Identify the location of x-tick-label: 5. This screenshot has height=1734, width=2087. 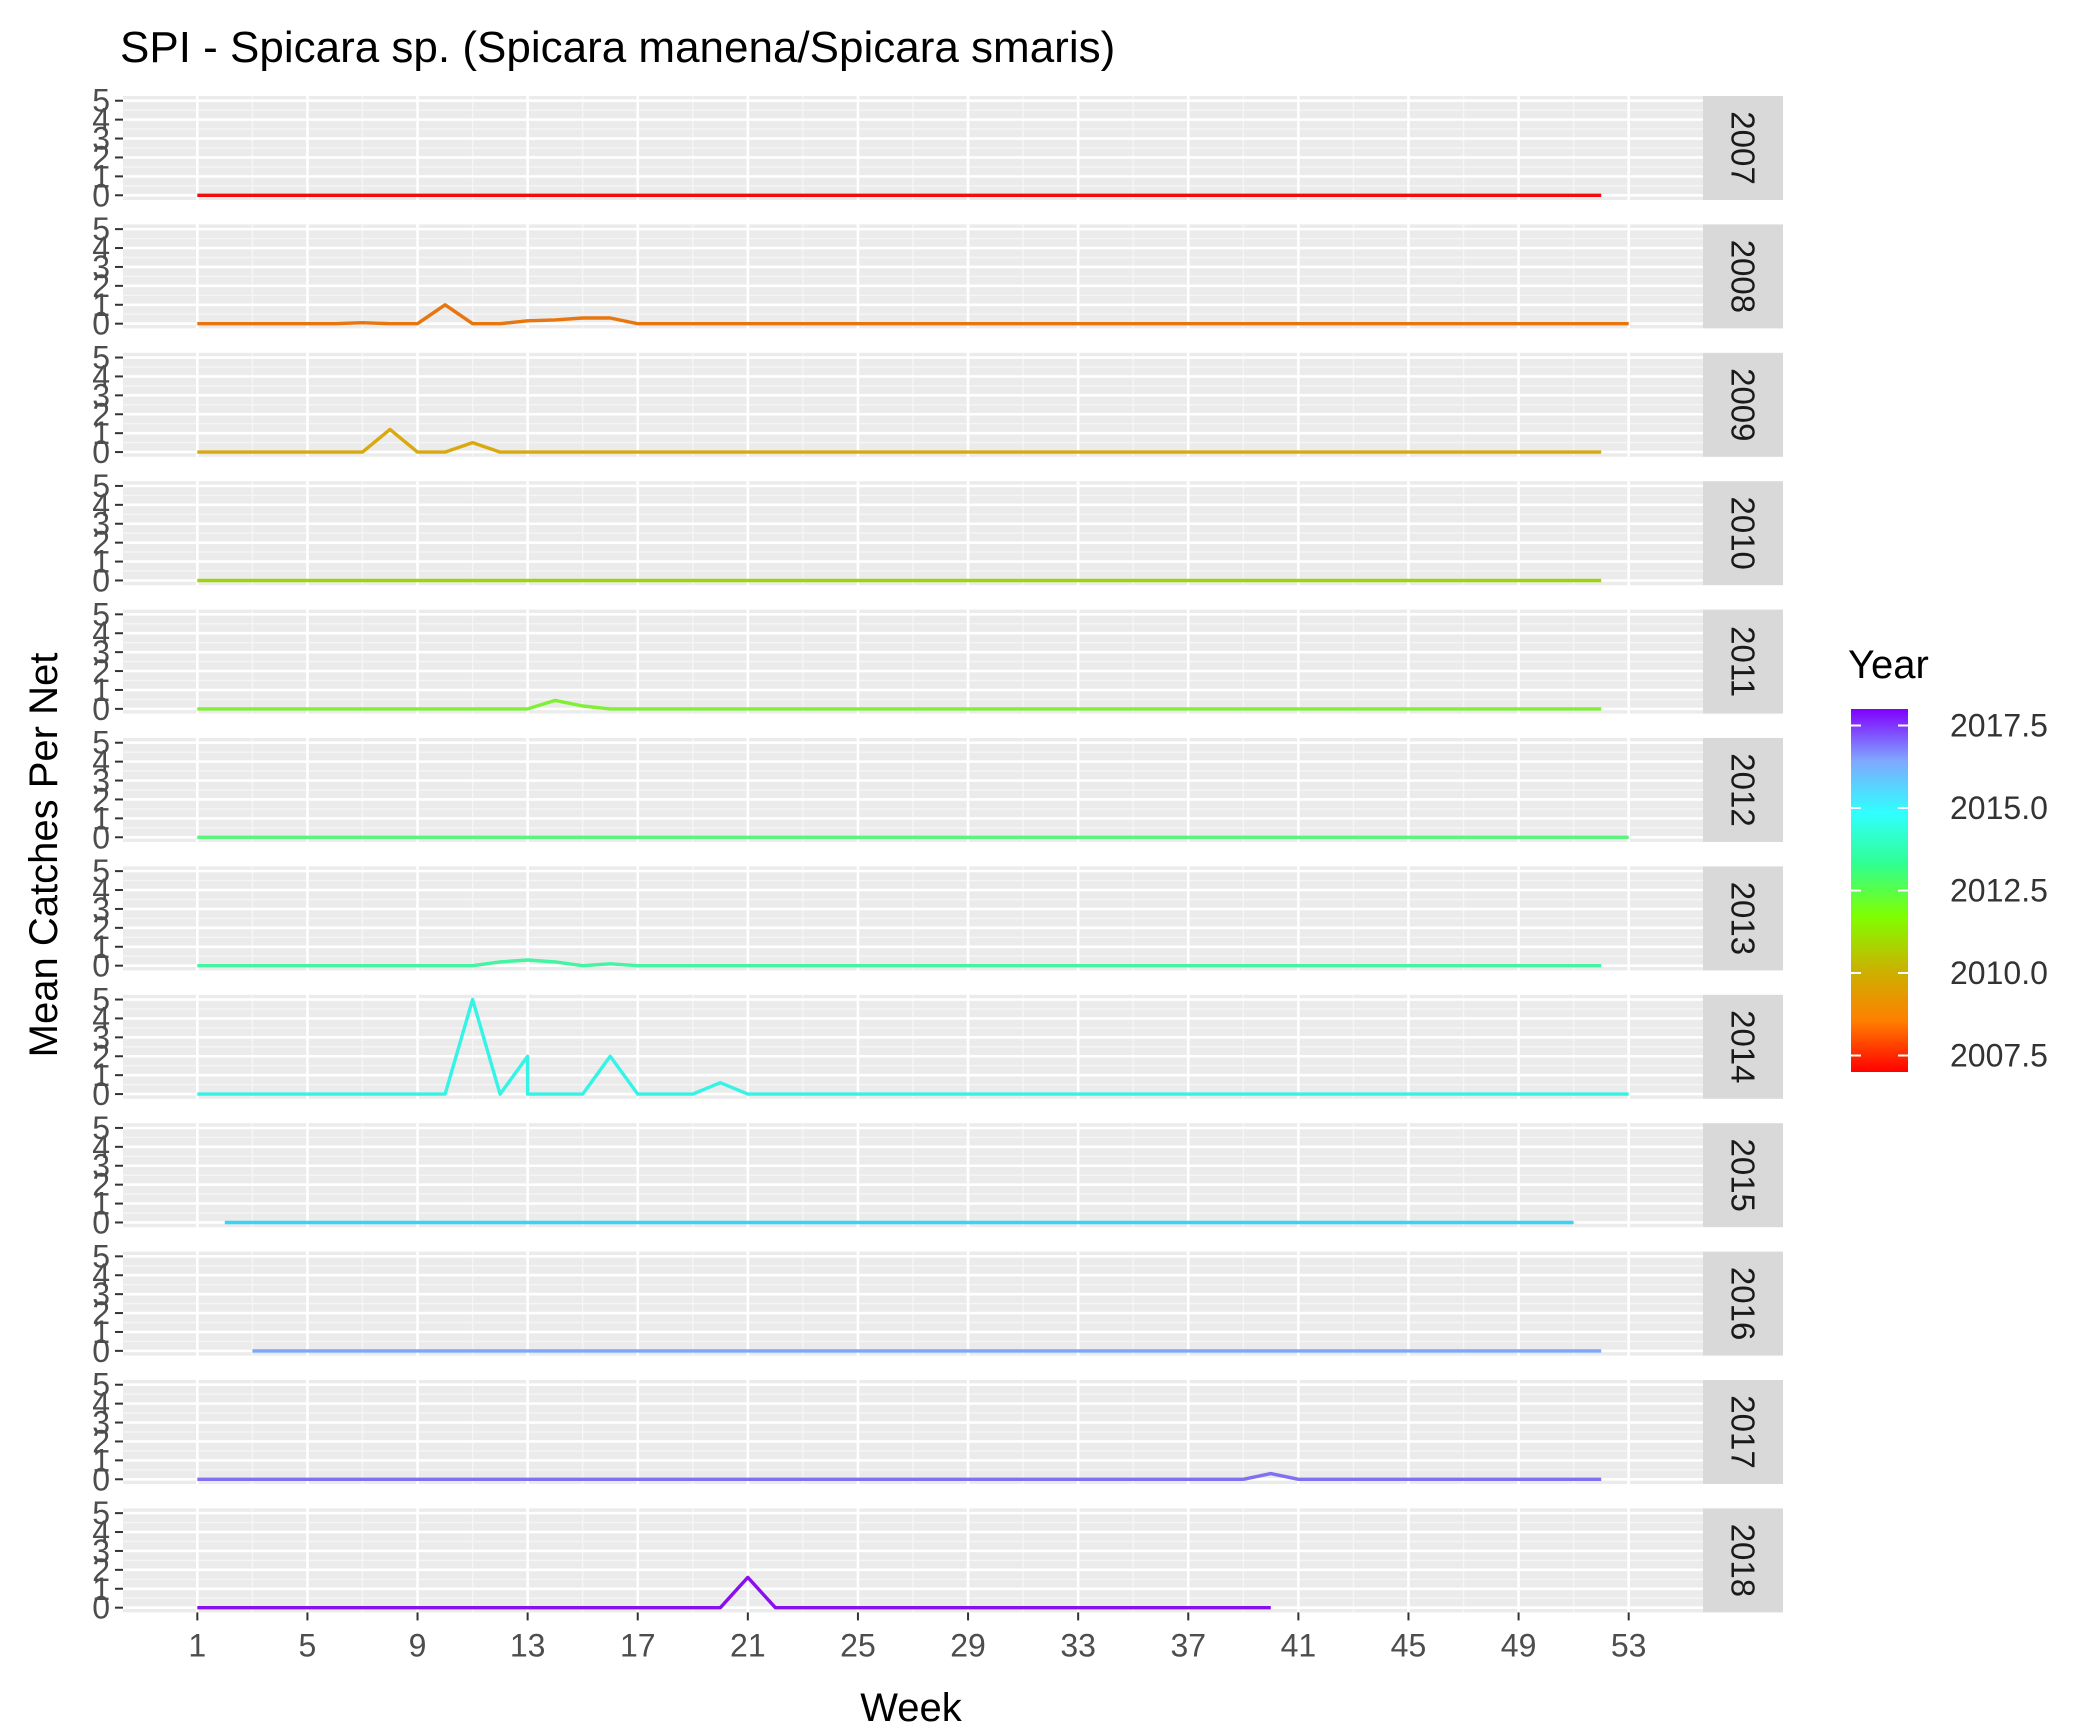
(308, 1645).